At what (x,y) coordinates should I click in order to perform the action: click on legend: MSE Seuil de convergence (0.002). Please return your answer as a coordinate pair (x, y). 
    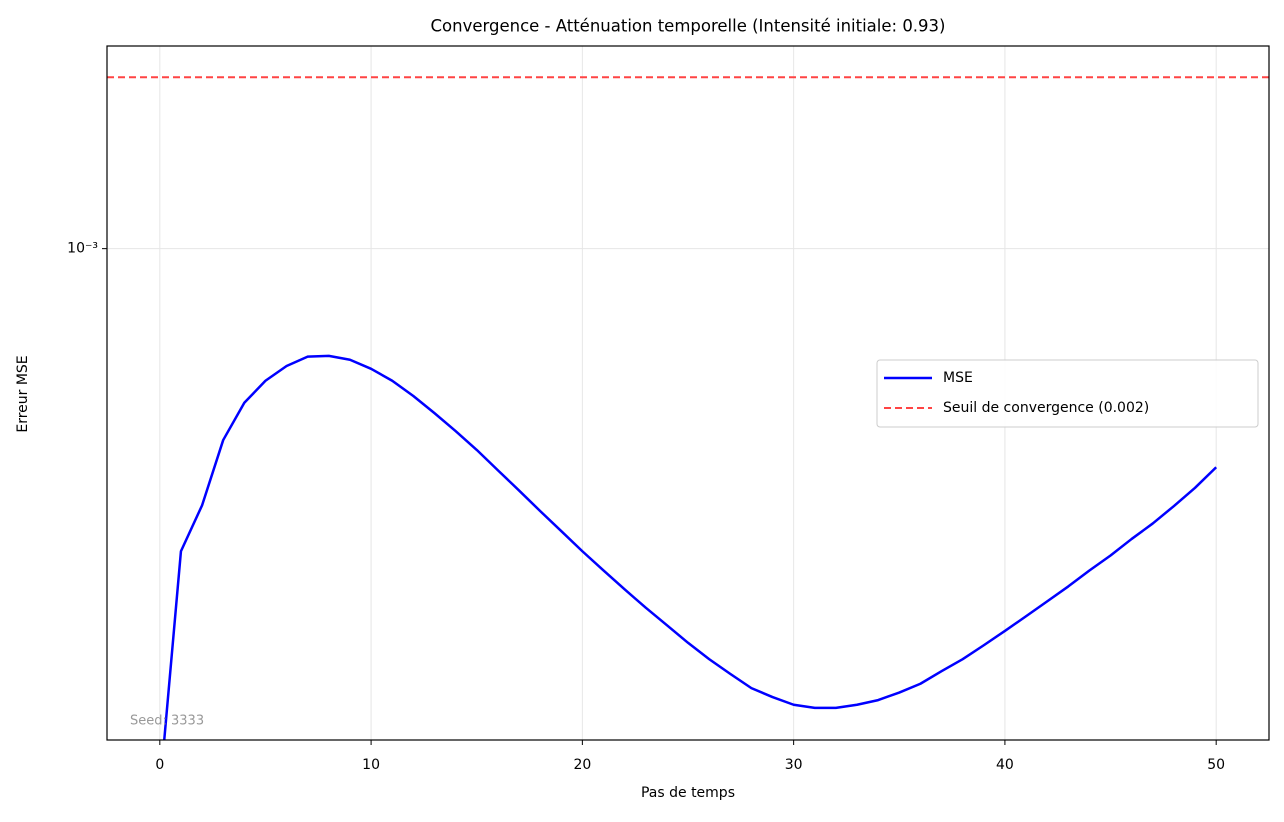
    Looking at the image, I should click on (1067, 393).